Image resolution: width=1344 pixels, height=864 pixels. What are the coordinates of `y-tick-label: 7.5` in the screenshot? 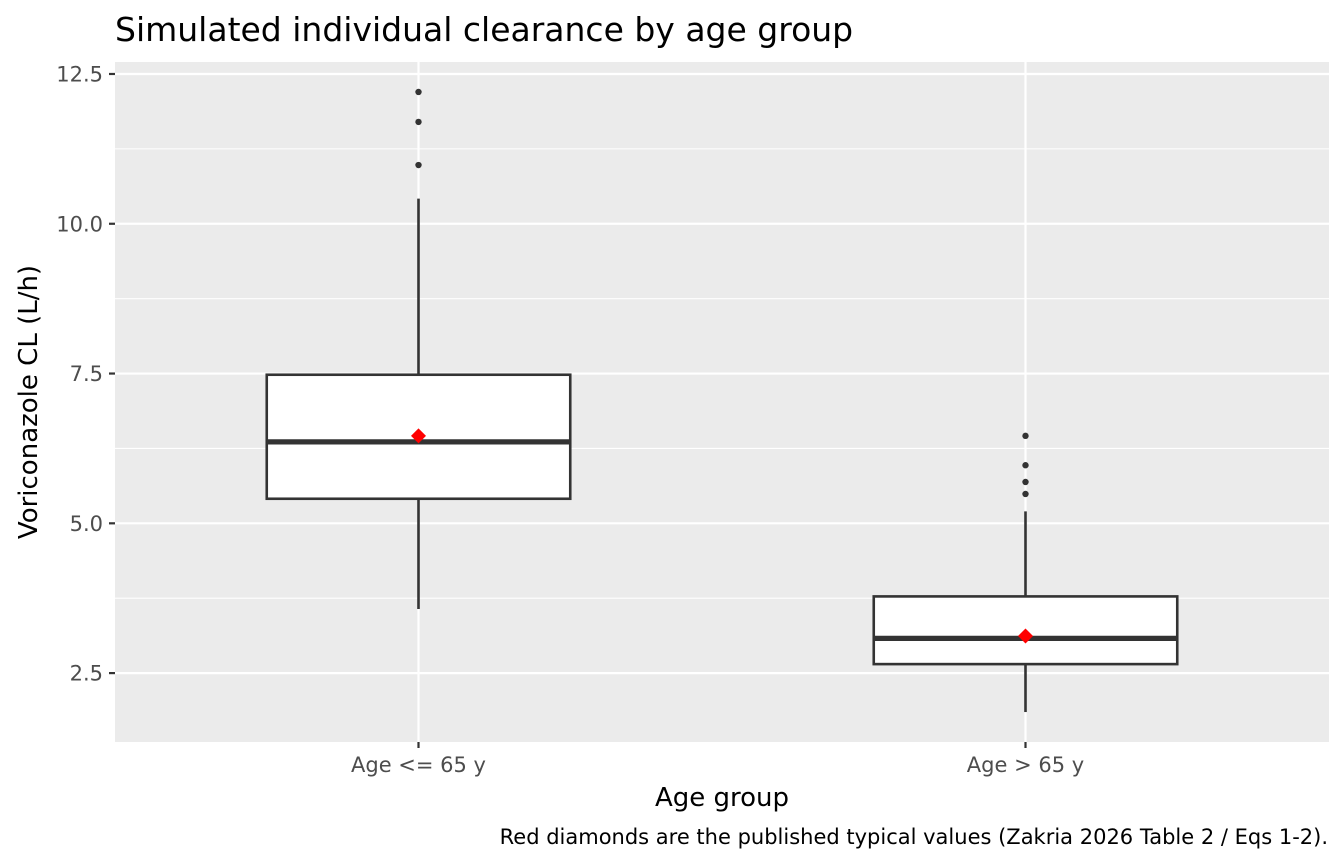 It's located at (86, 374).